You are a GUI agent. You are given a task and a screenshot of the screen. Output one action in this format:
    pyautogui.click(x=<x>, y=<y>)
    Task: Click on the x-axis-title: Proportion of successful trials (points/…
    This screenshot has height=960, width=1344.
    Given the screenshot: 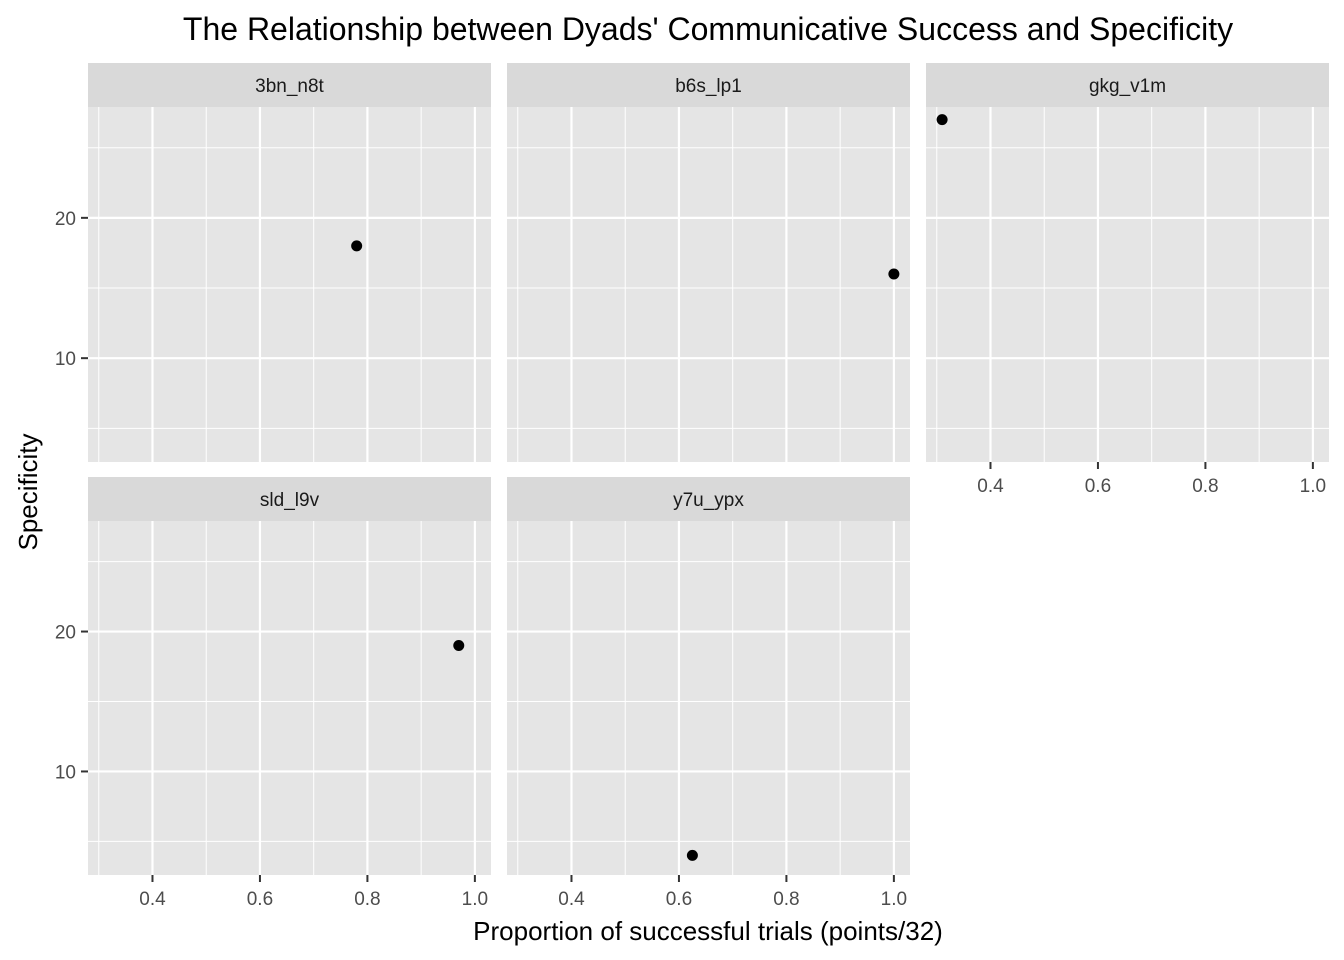 What is the action you would take?
    pyautogui.click(x=708, y=931)
    